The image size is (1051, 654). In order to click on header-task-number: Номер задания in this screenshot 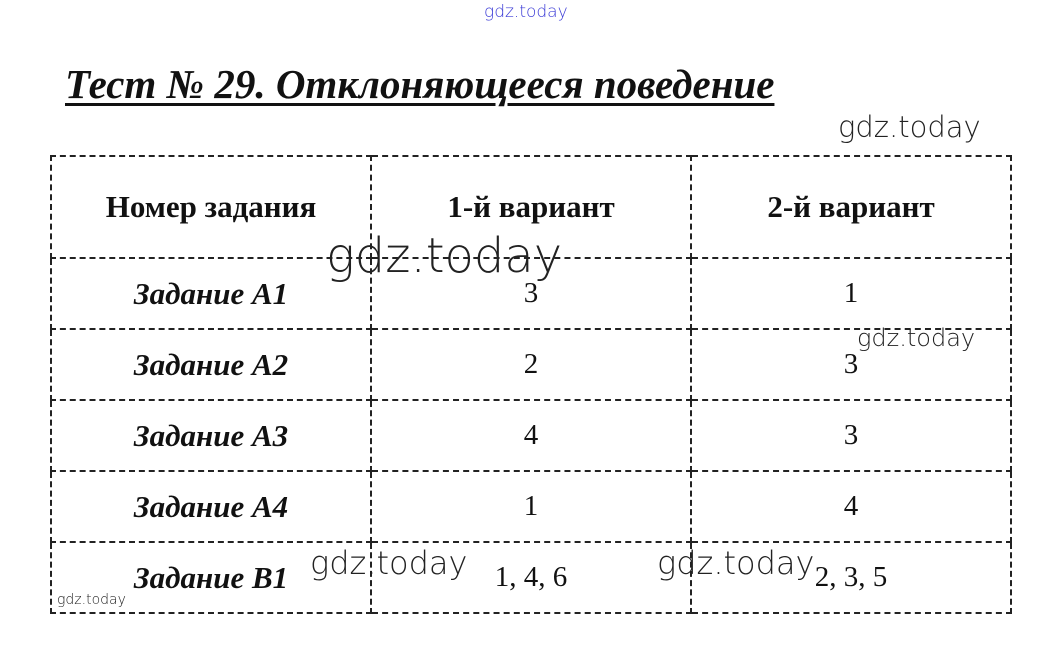, I will do `click(211, 207)`.